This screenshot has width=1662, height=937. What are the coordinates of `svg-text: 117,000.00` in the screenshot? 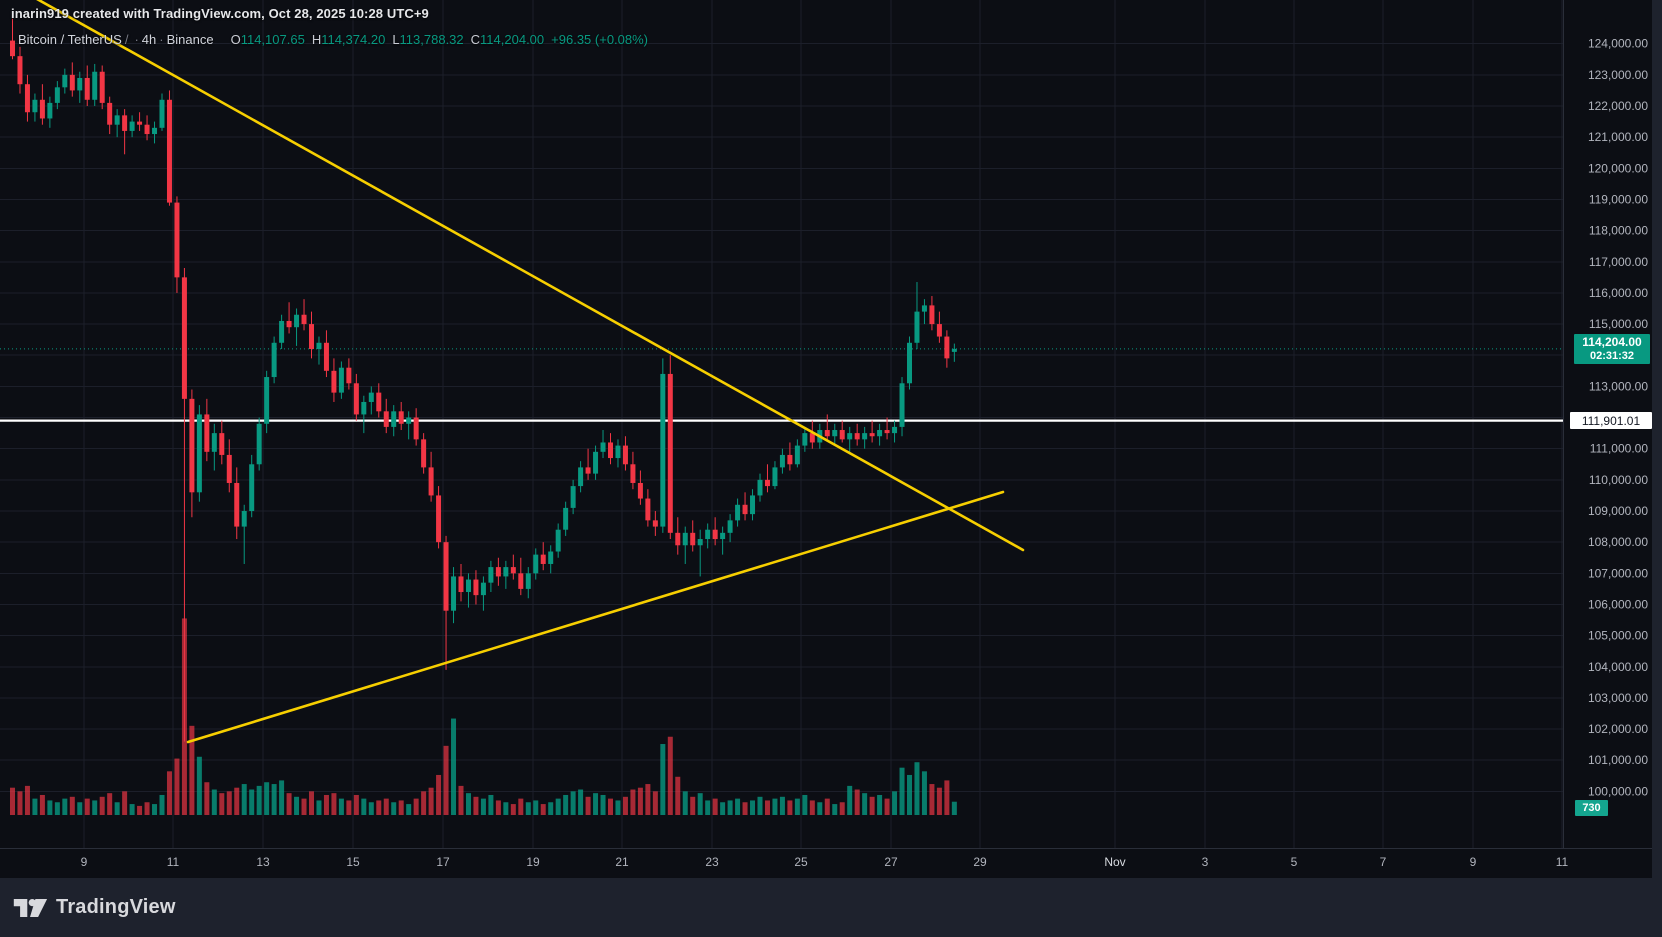 It's located at (1618, 262).